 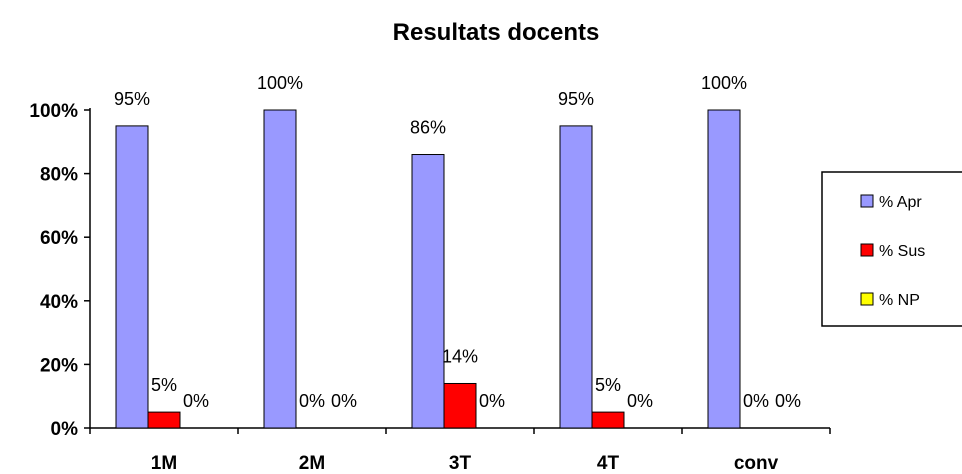 I want to click on y-tick-label: 60%, so click(x=59, y=238).